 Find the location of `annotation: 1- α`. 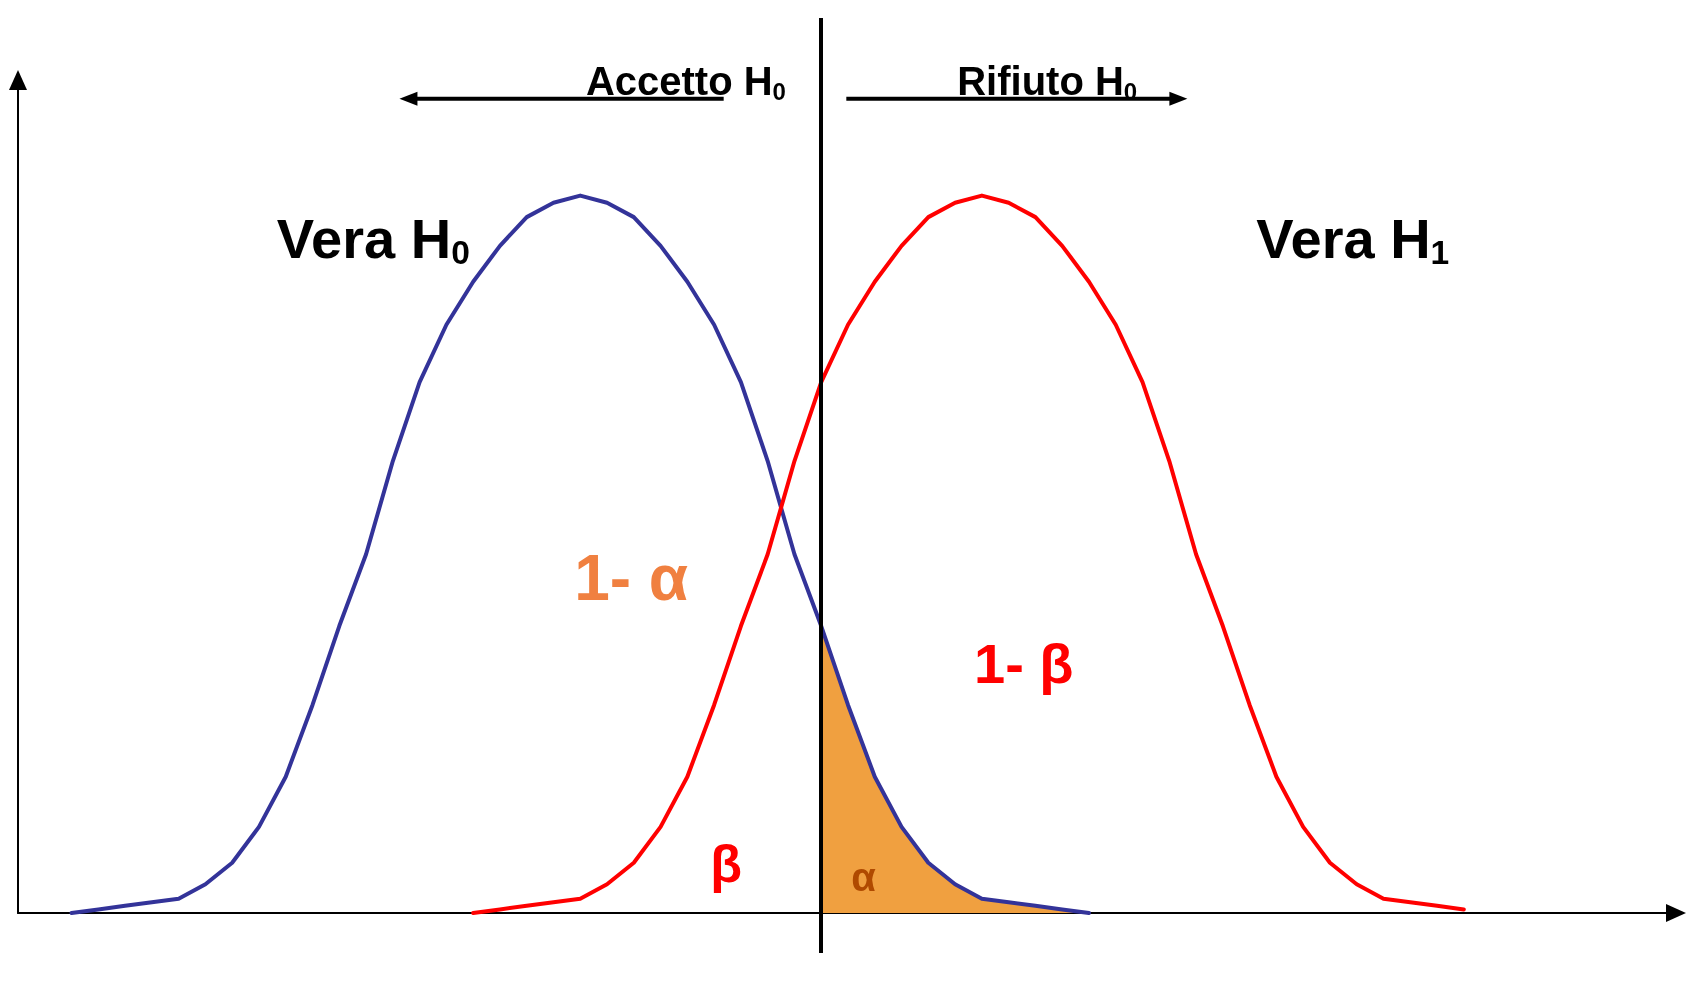

annotation: 1- α is located at coordinates (631, 577).